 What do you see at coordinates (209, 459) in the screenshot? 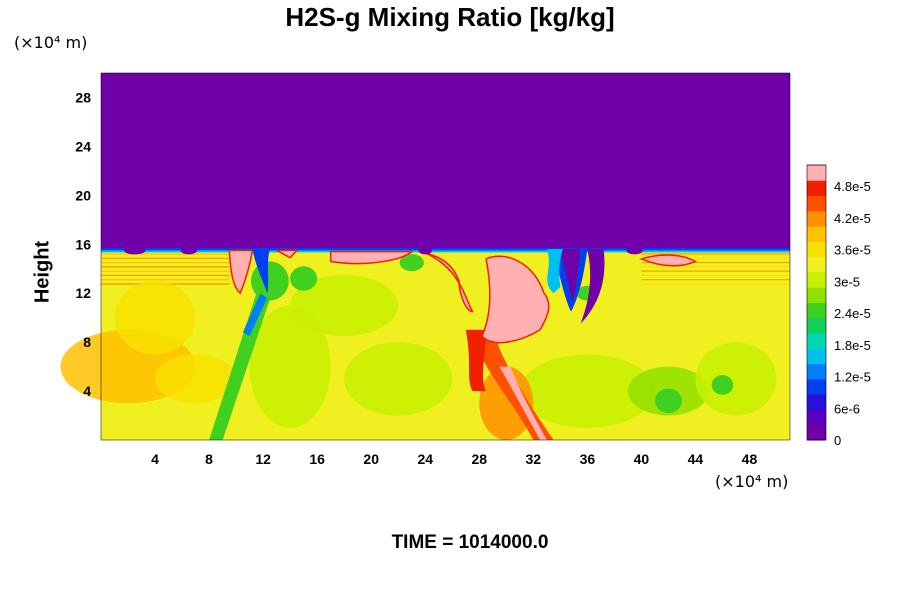
I see `x-tick-label: 8` at bounding box center [209, 459].